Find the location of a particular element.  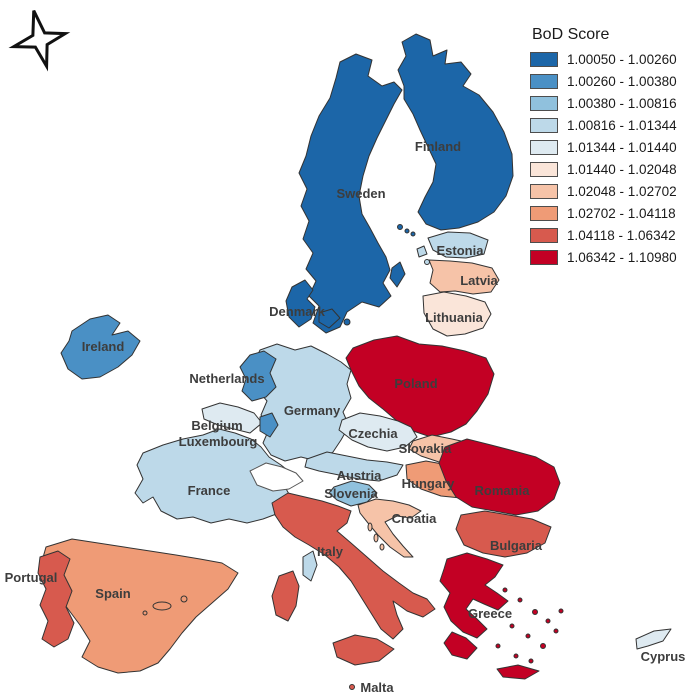

country-label-greece: Greece is located at coordinates (490, 613).